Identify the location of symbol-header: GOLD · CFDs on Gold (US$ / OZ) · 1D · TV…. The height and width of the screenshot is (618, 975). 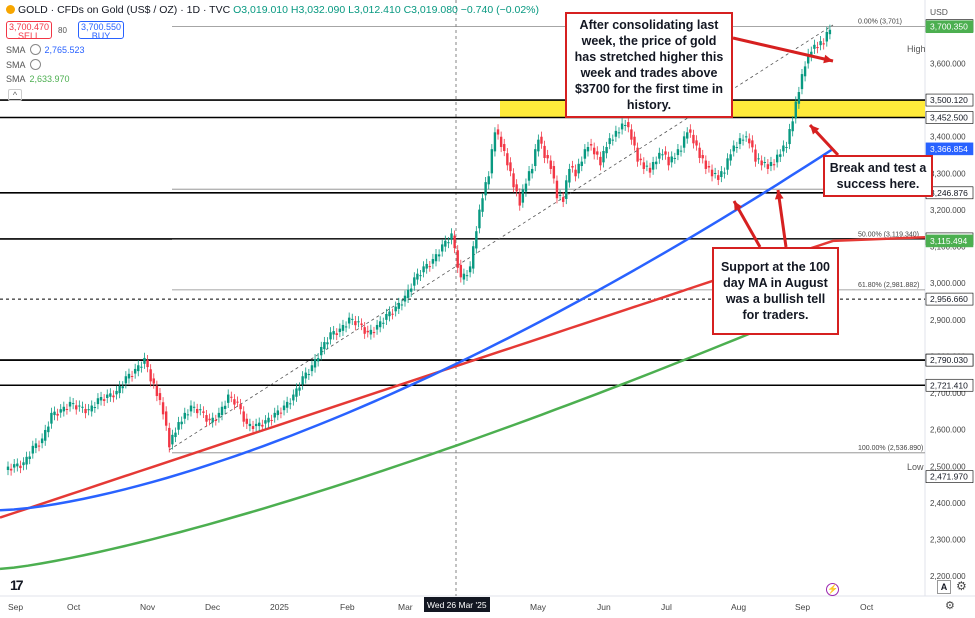
(272, 10).